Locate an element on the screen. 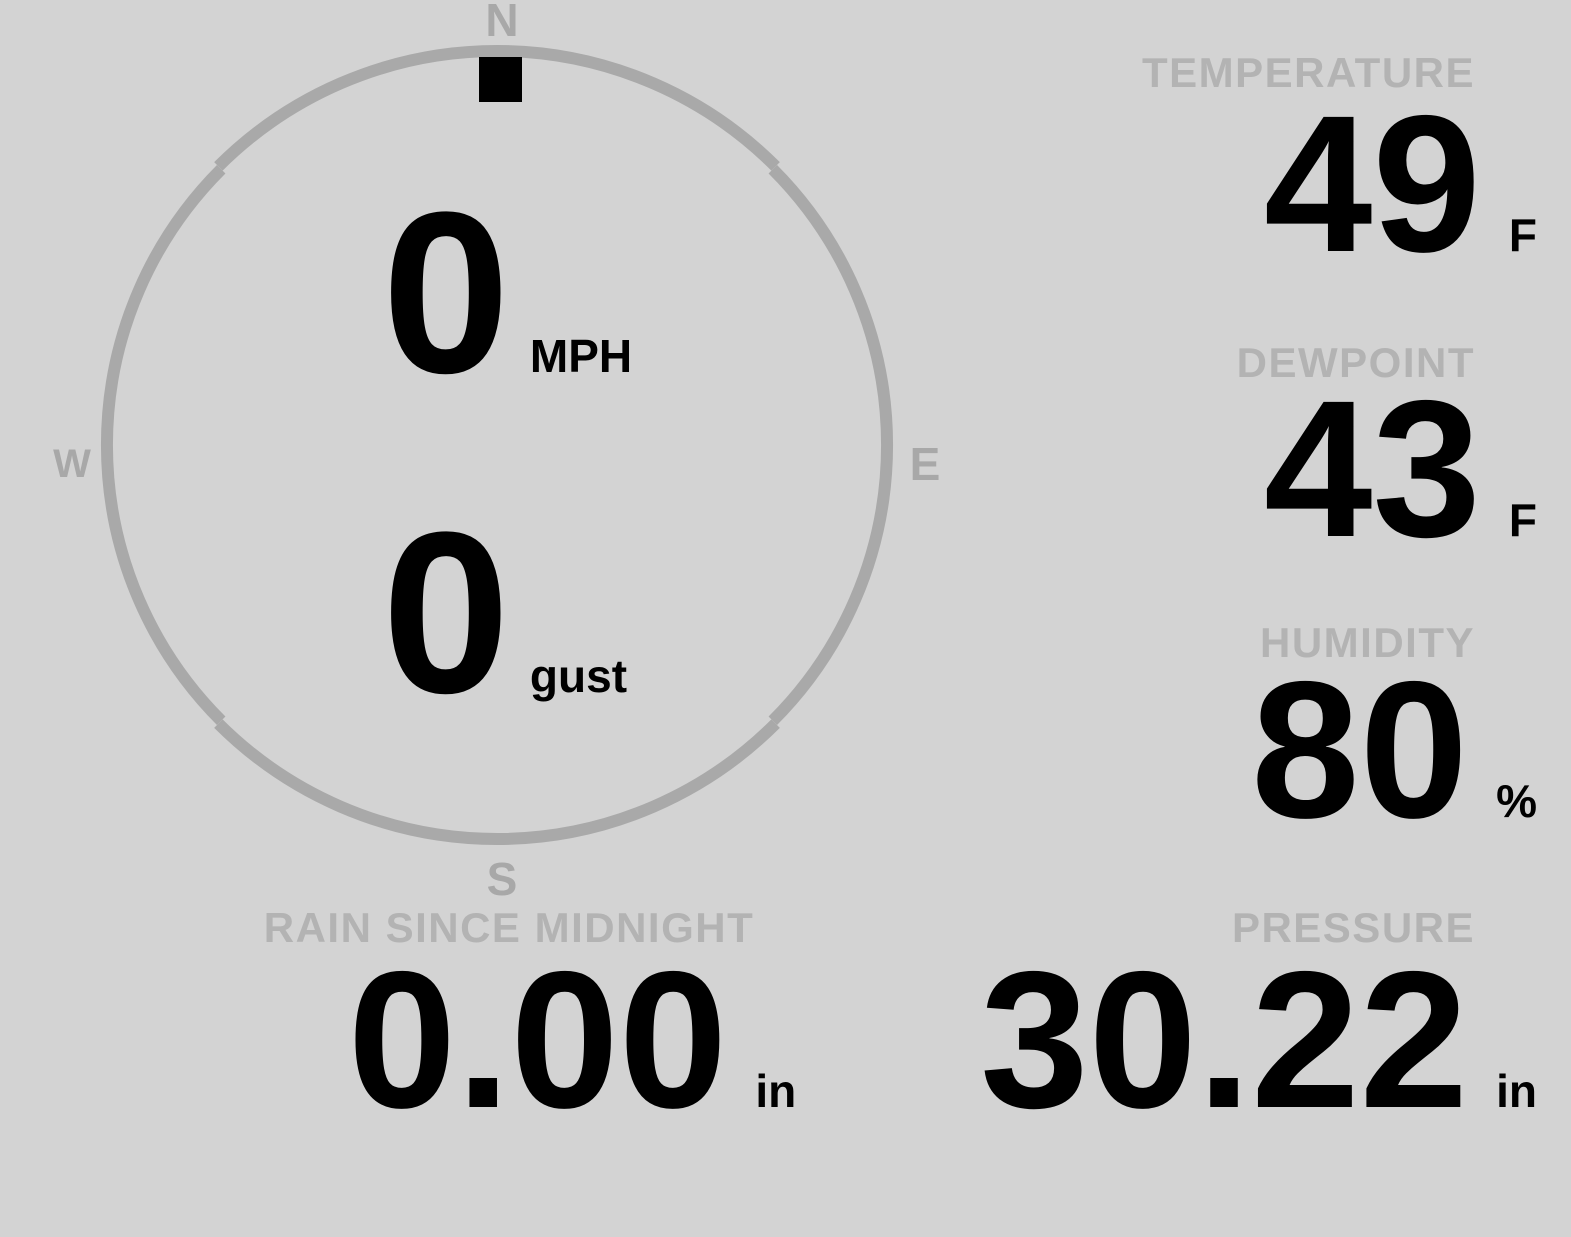 The width and height of the screenshot is (1571, 1237). compass-ring-arc-west is located at coordinates (163, 445).